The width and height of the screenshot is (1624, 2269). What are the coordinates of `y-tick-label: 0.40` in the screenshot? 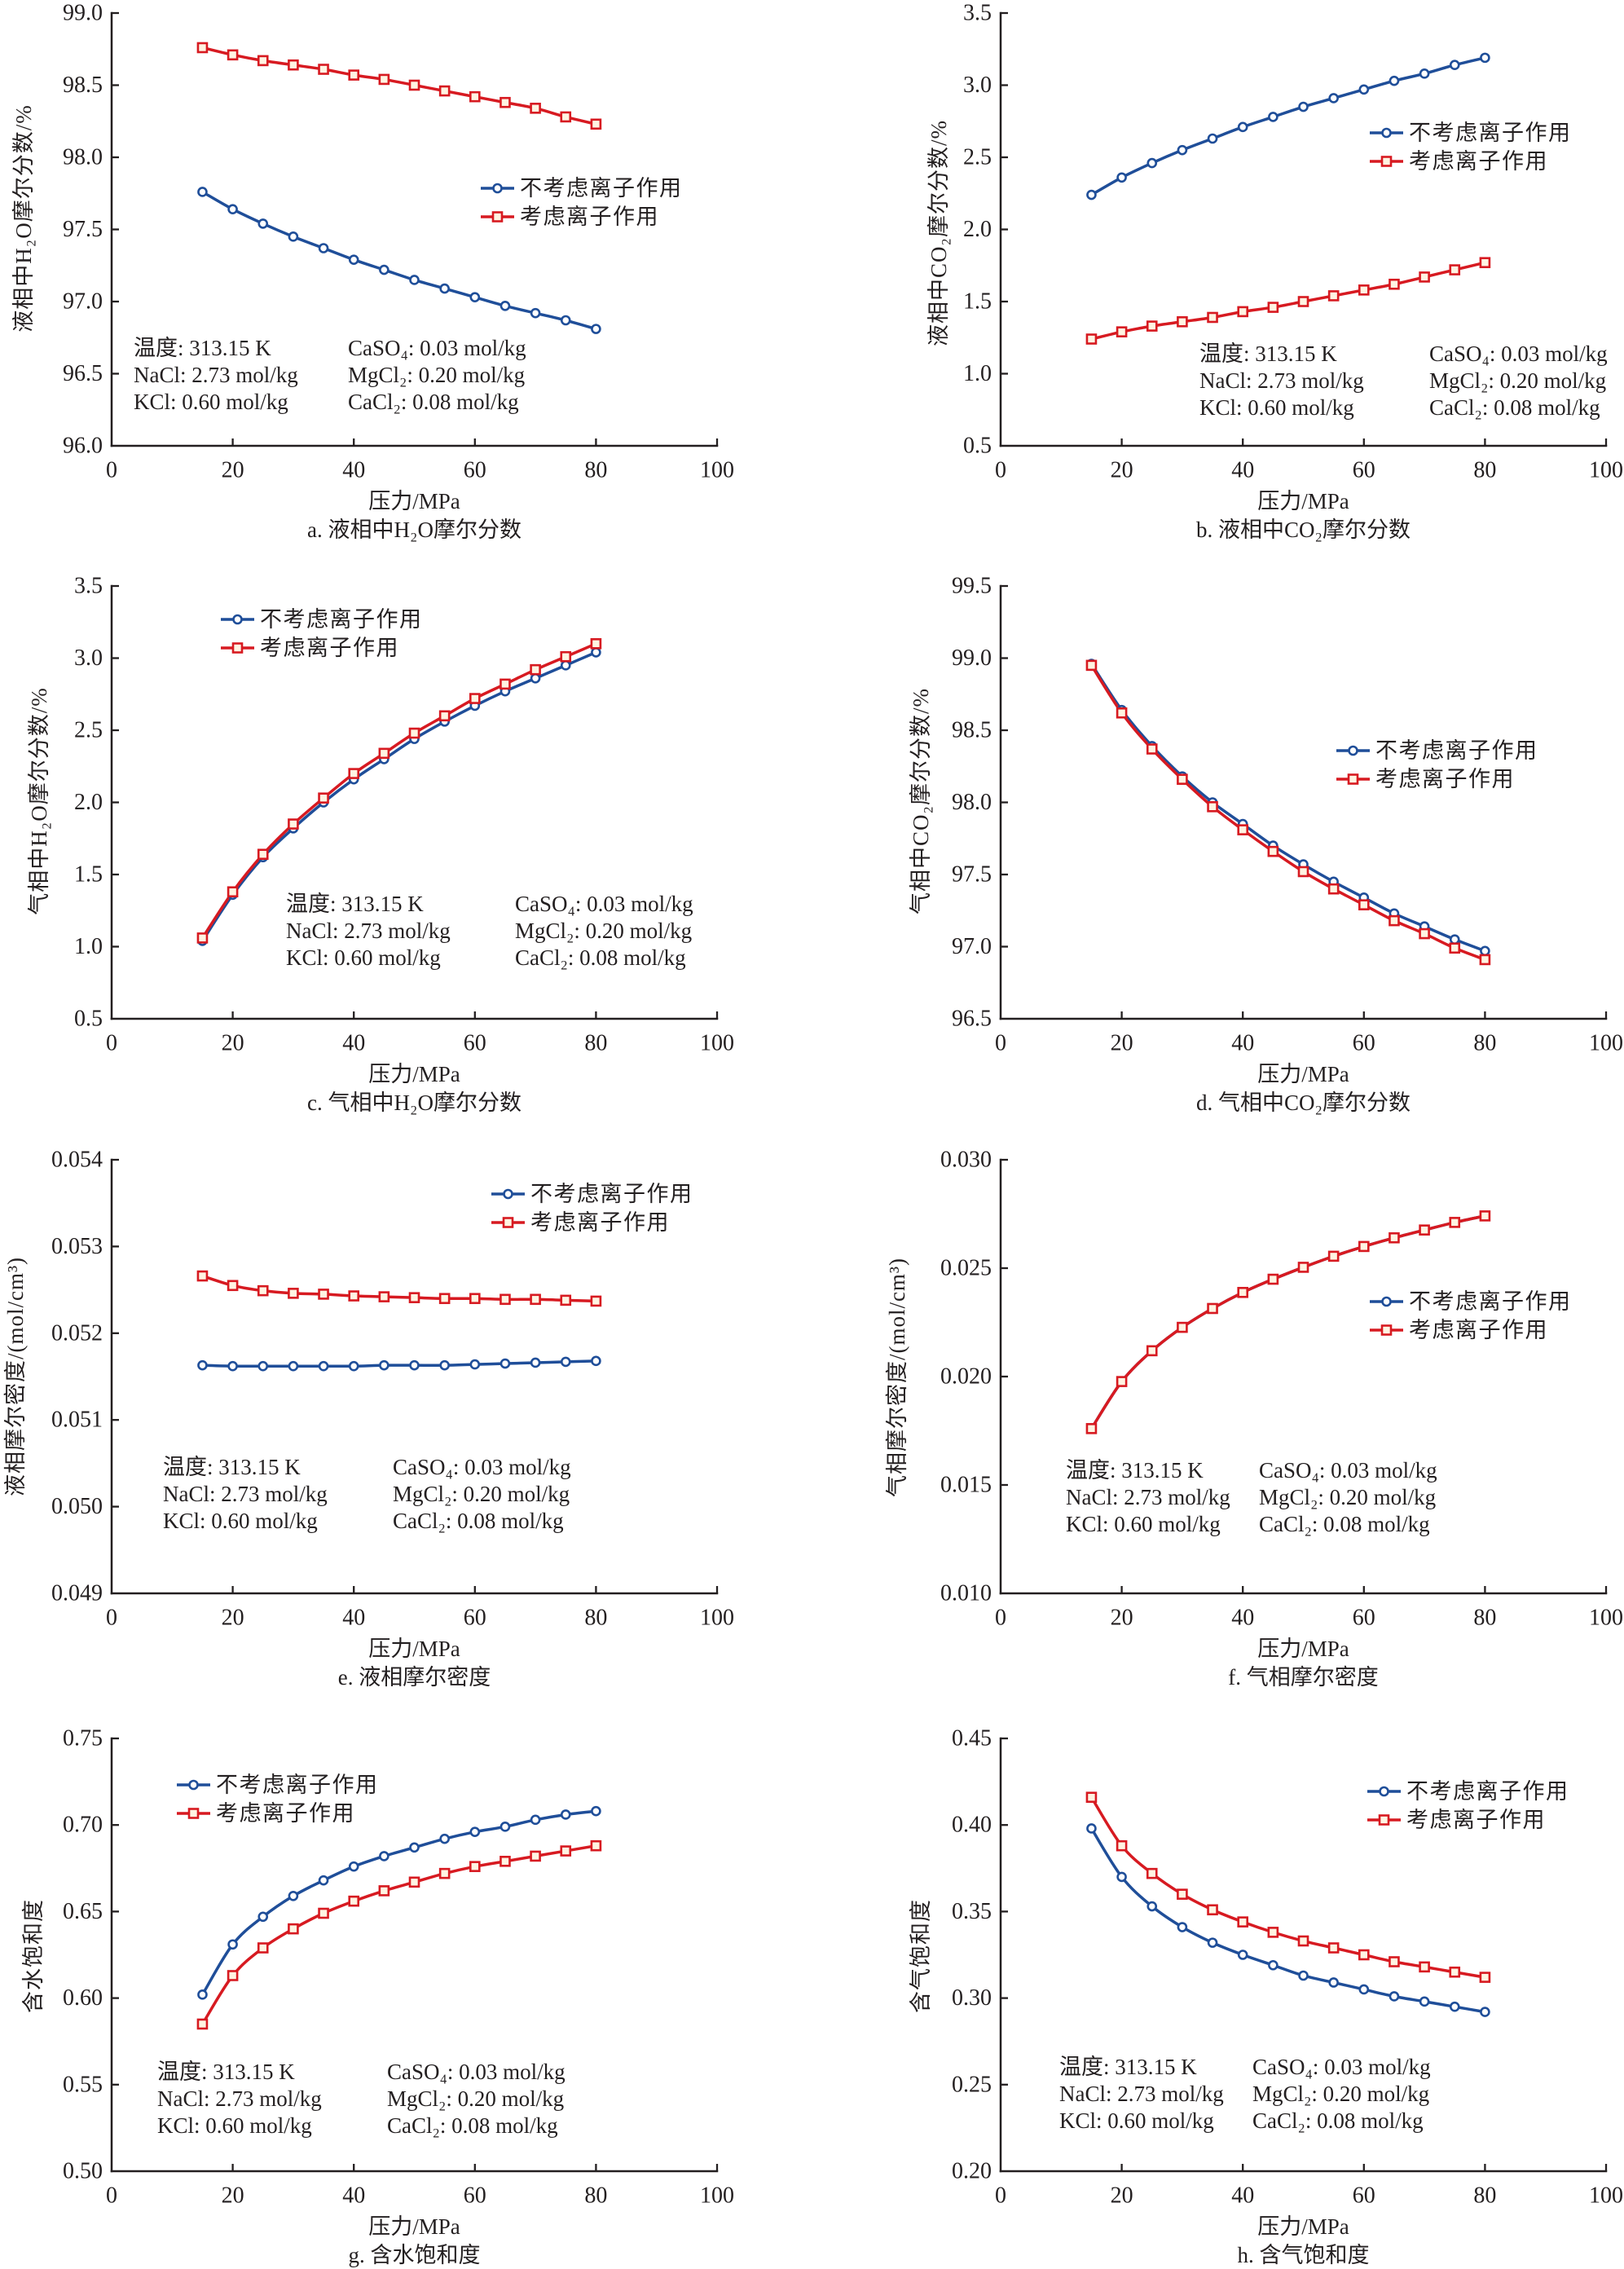 It's located at (972, 1825).